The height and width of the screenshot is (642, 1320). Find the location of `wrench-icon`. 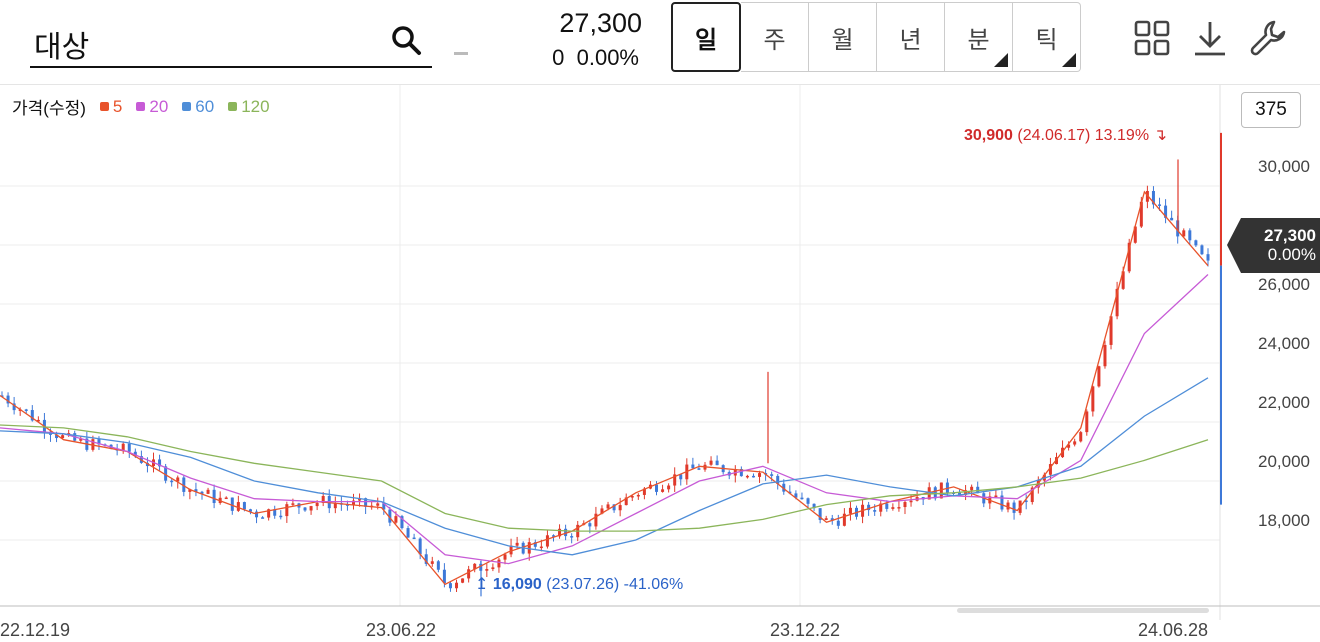

wrench-icon is located at coordinates (1268, 38).